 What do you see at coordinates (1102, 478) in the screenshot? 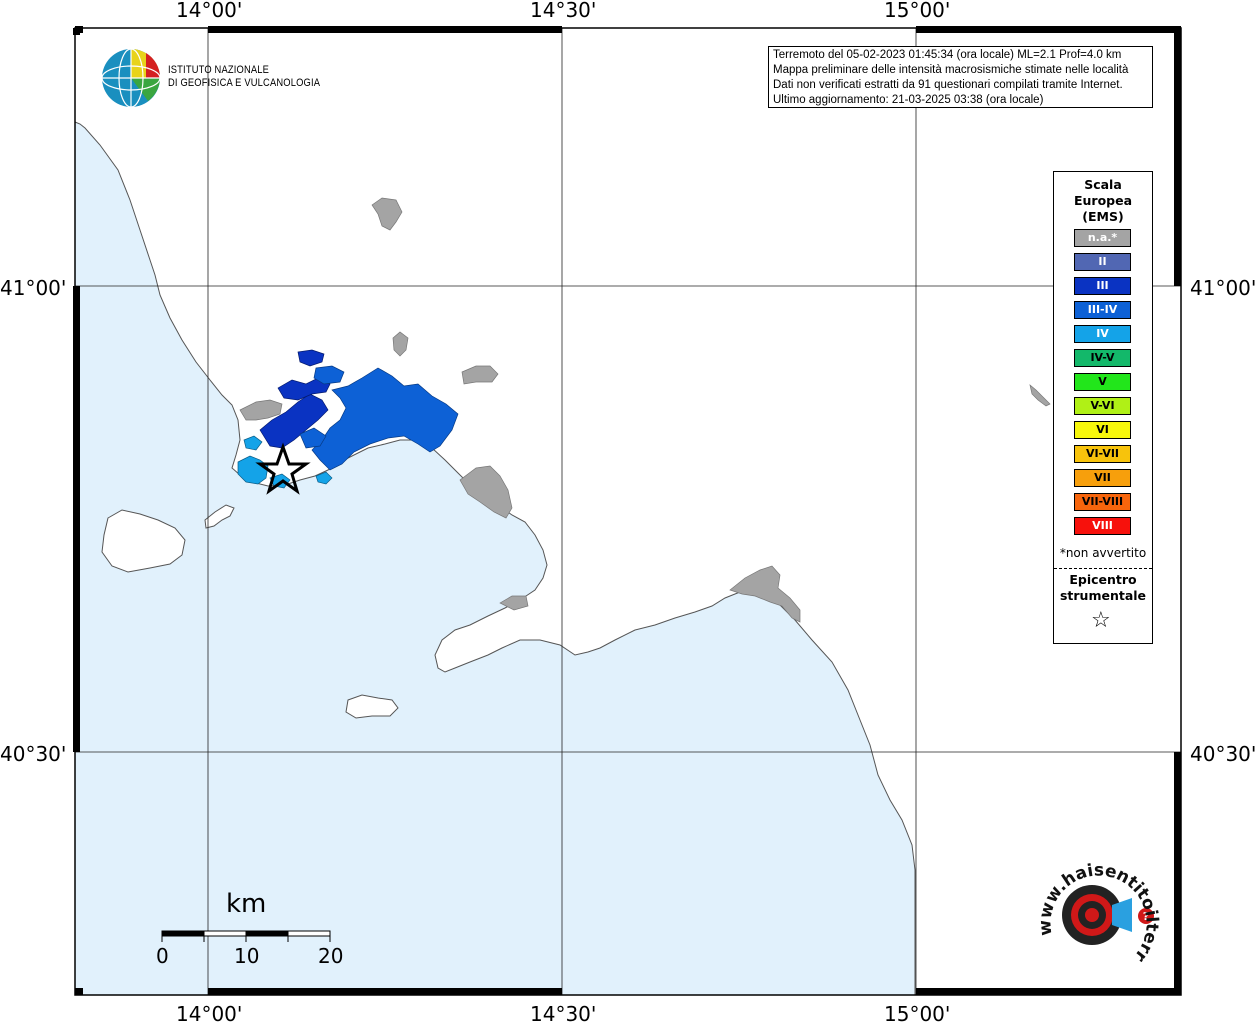
I see `legend-item: VII` at bounding box center [1102, 478].